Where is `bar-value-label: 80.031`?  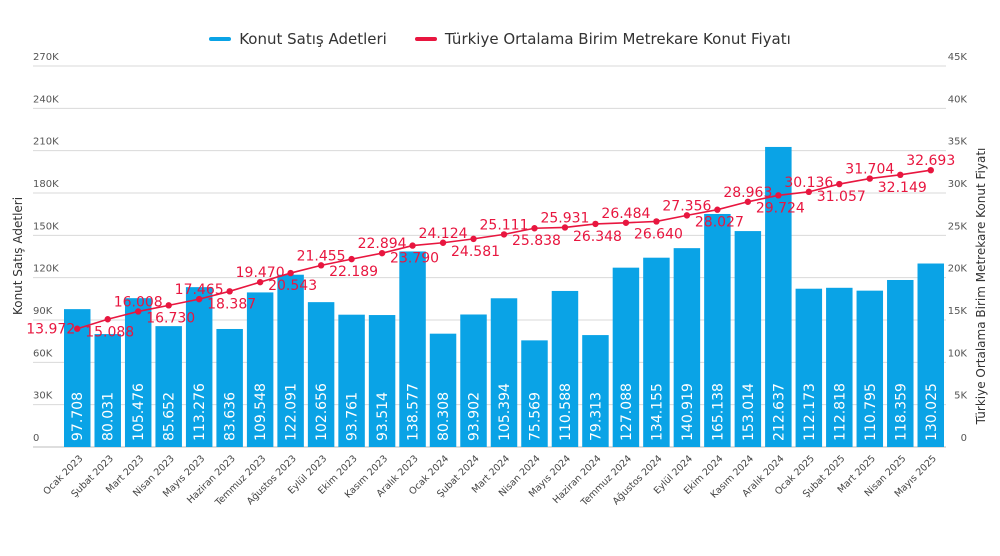
bar-value-label: 80.031 is located at coordinates (109, 416).